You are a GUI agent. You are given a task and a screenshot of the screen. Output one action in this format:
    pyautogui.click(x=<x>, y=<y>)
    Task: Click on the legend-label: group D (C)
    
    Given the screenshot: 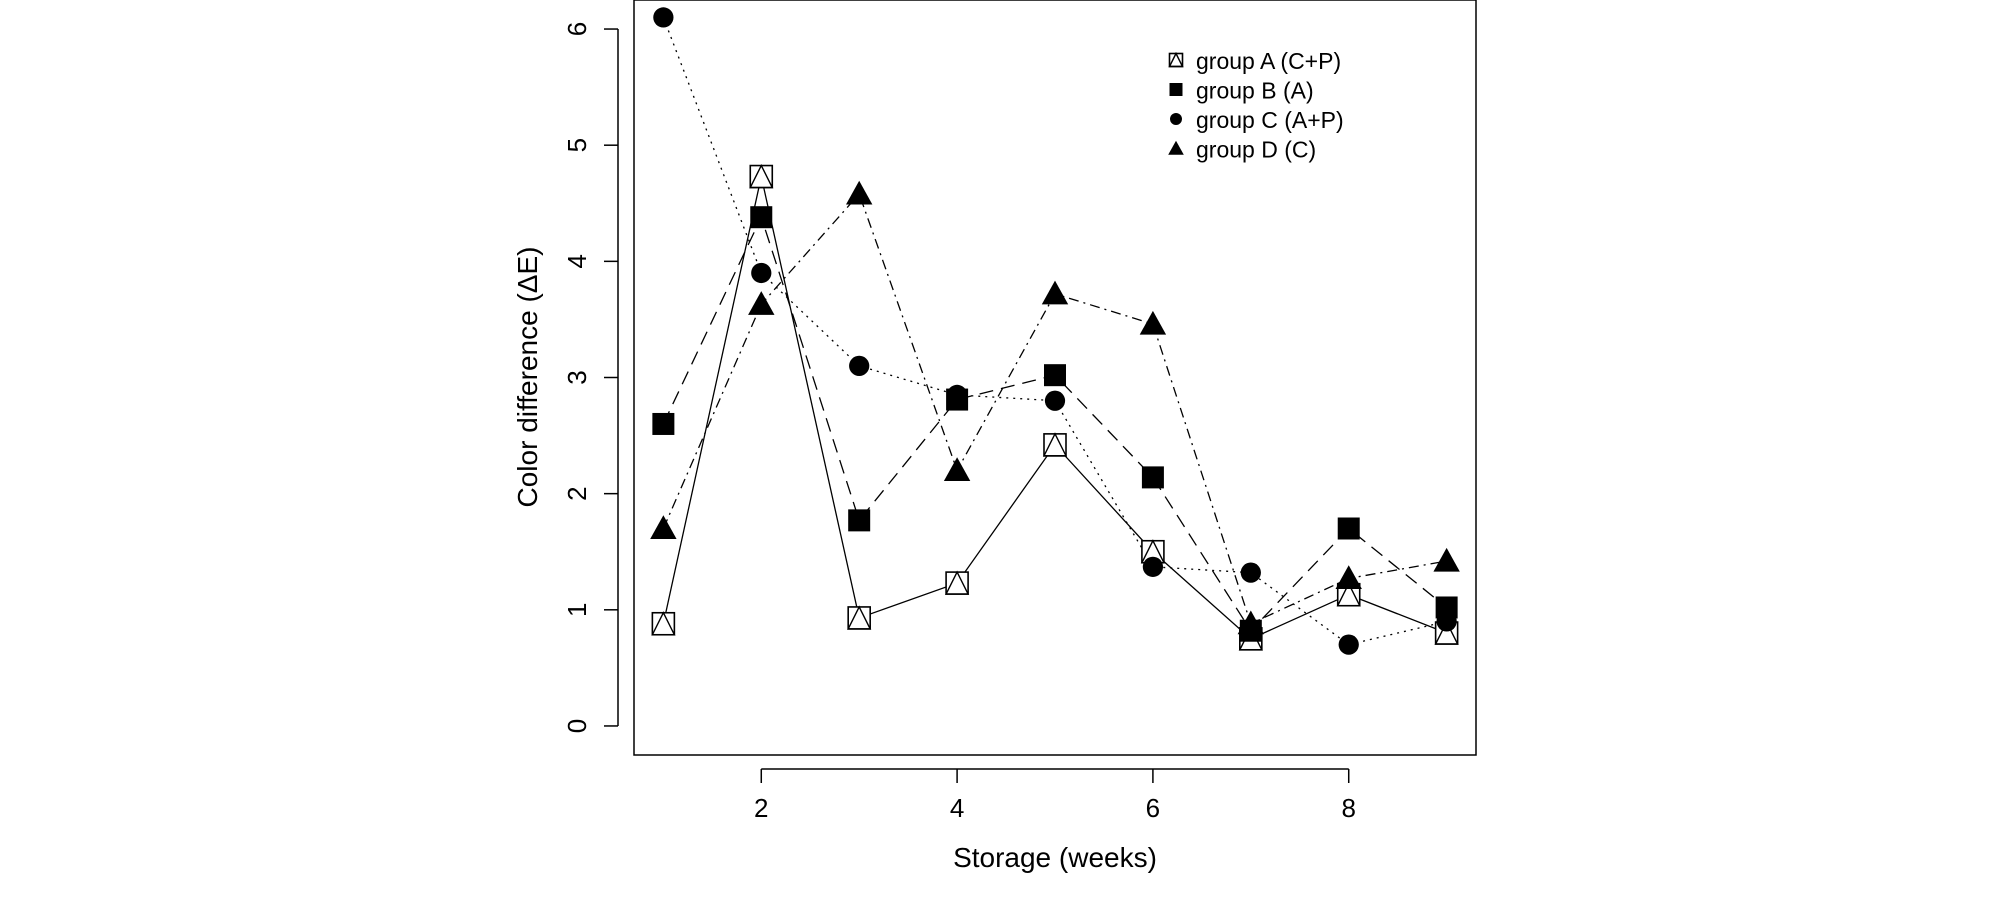 What is the action you would take?
    pyautogui.click(x=1256, y=150)
    